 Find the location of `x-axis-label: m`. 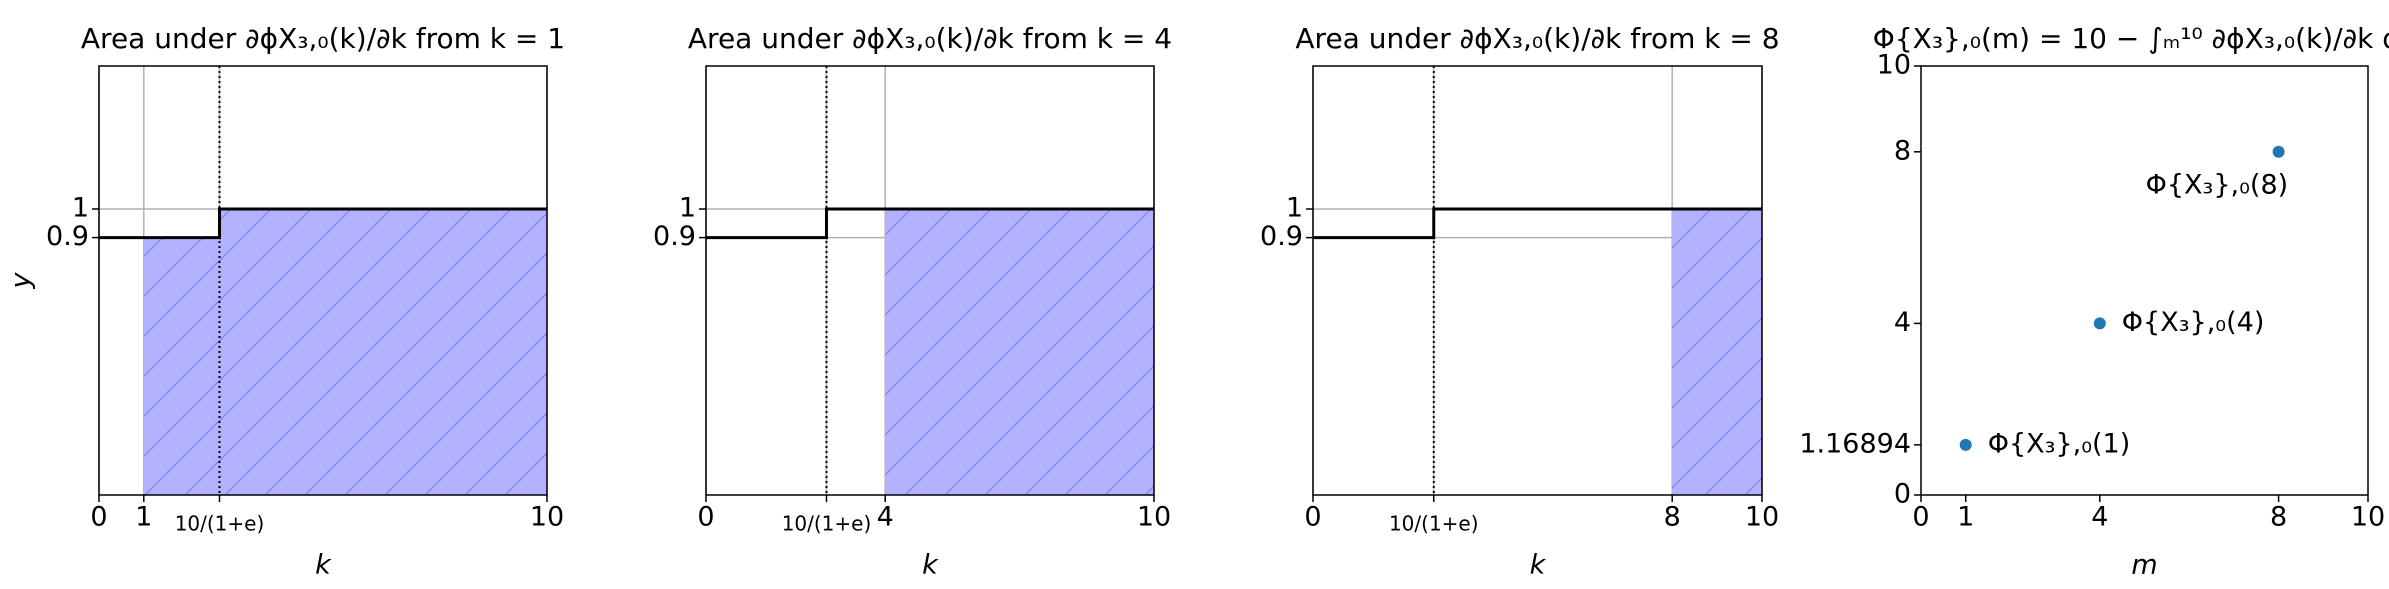

x-axis-label: m is located at coordinates (2144, 565).